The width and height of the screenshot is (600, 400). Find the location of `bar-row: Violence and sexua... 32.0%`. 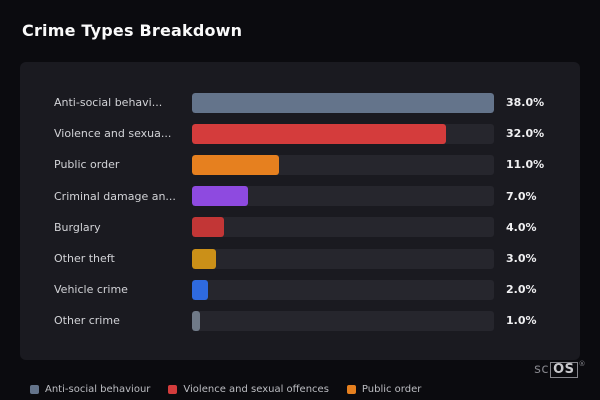

bar-row: Violence and sexua... 32.0% is located at coordinates (303, 133).